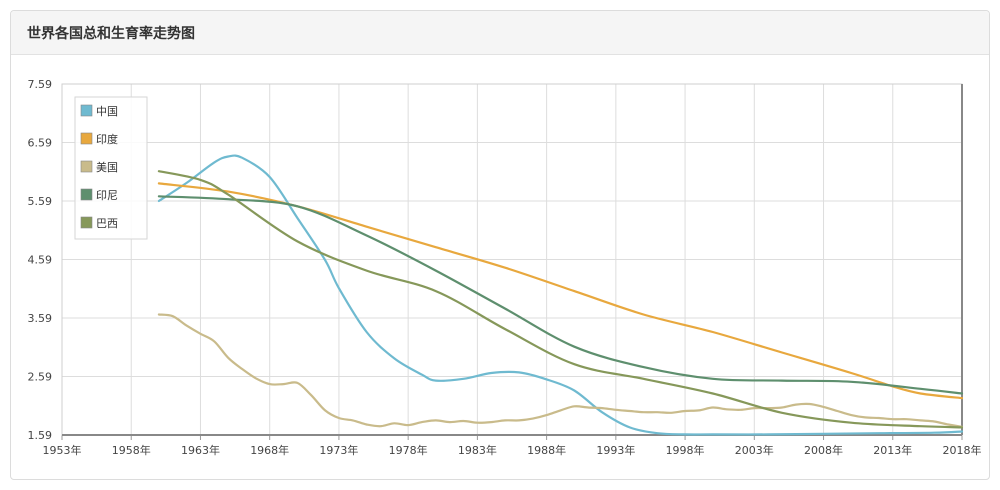  What do you see at coordinates (40, 201) in the screenshot?
I see `y-tick-label: 5.59` at bounding box center [40, 201].